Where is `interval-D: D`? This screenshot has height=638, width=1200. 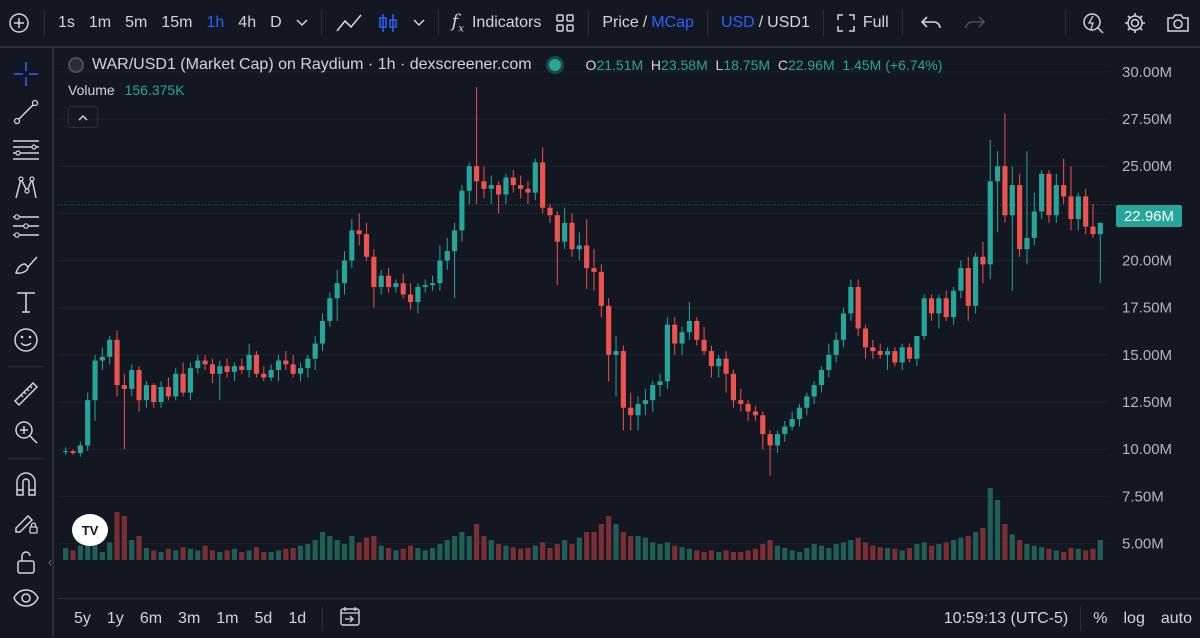 interval-D: D is located at coordinates (276, 22).